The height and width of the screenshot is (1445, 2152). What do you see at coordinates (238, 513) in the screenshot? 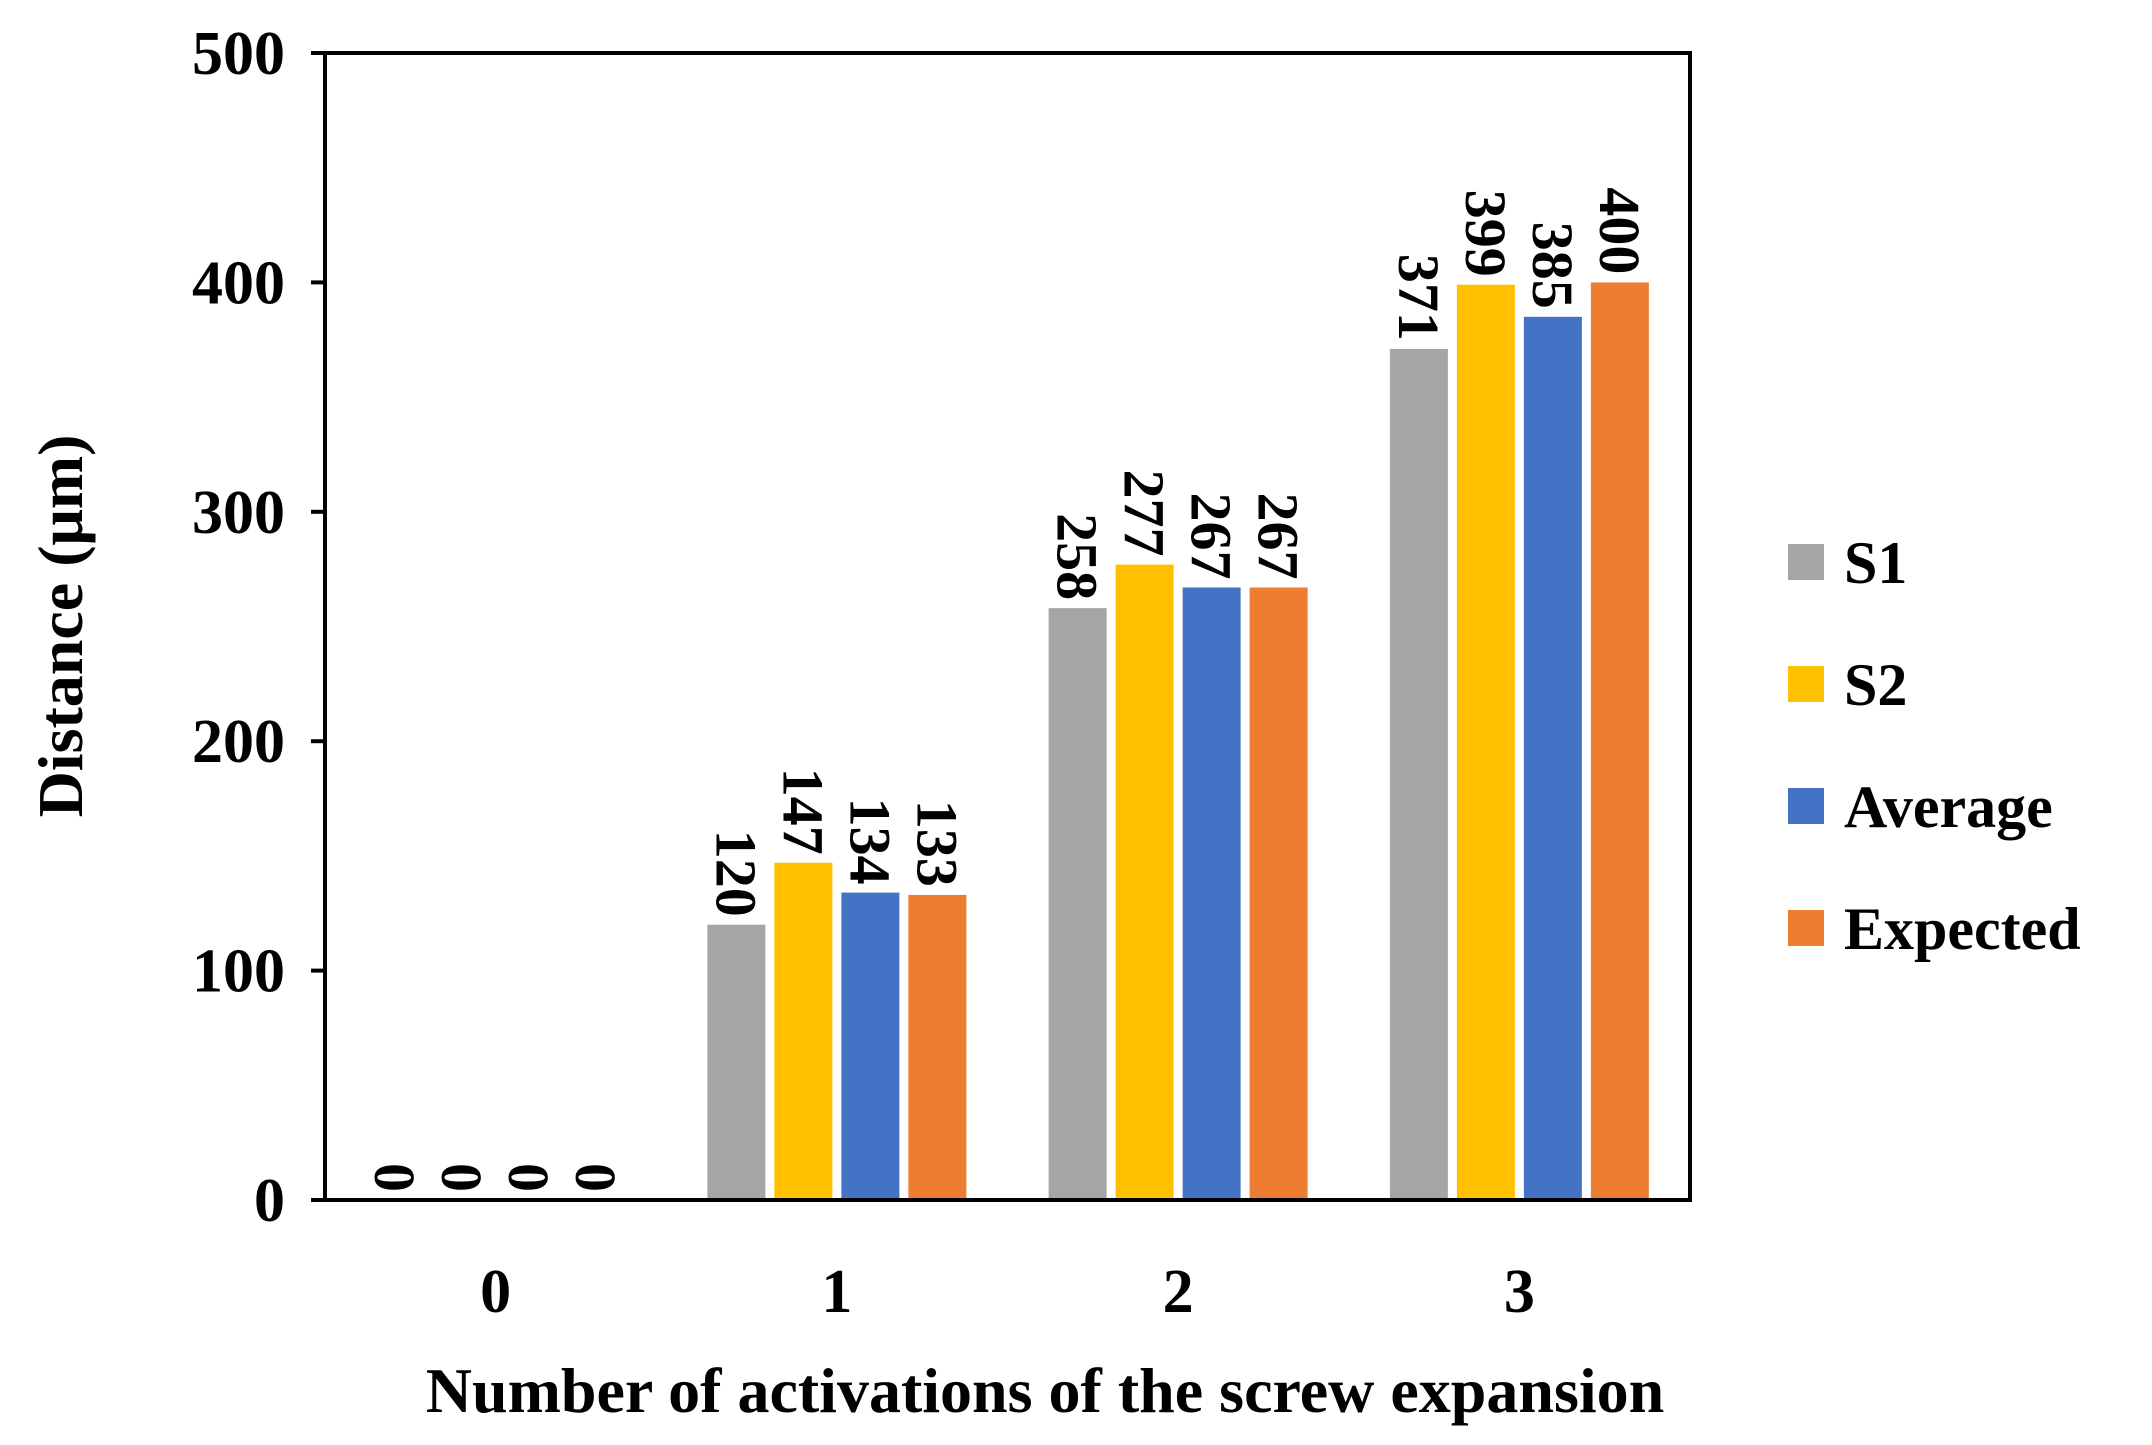
I see `y-tick-label: 300` at bounding box center [238, 513].